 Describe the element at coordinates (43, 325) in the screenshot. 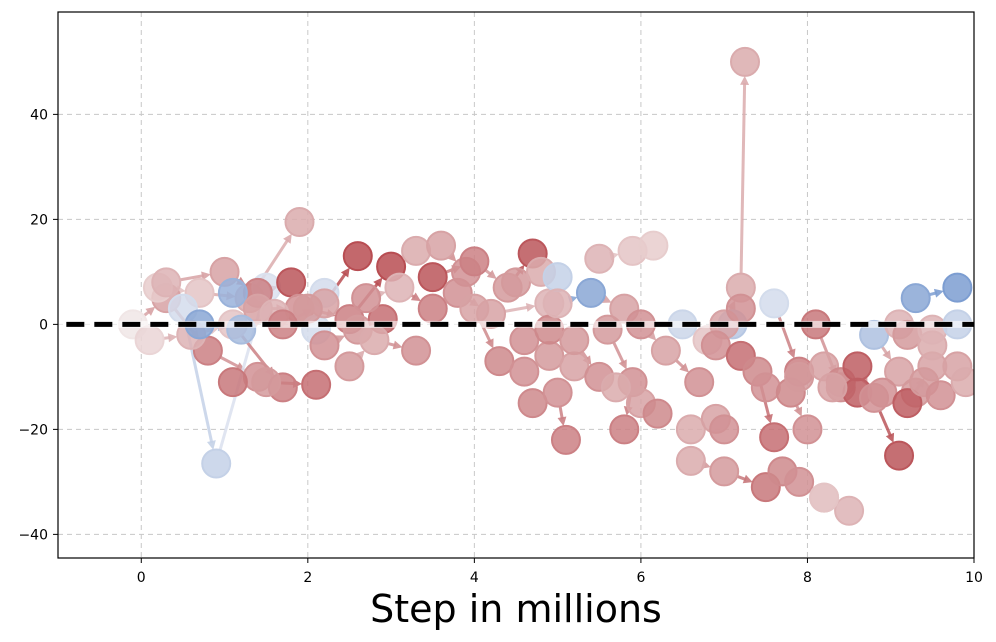

I see `y-tick-label: 0` at that location.